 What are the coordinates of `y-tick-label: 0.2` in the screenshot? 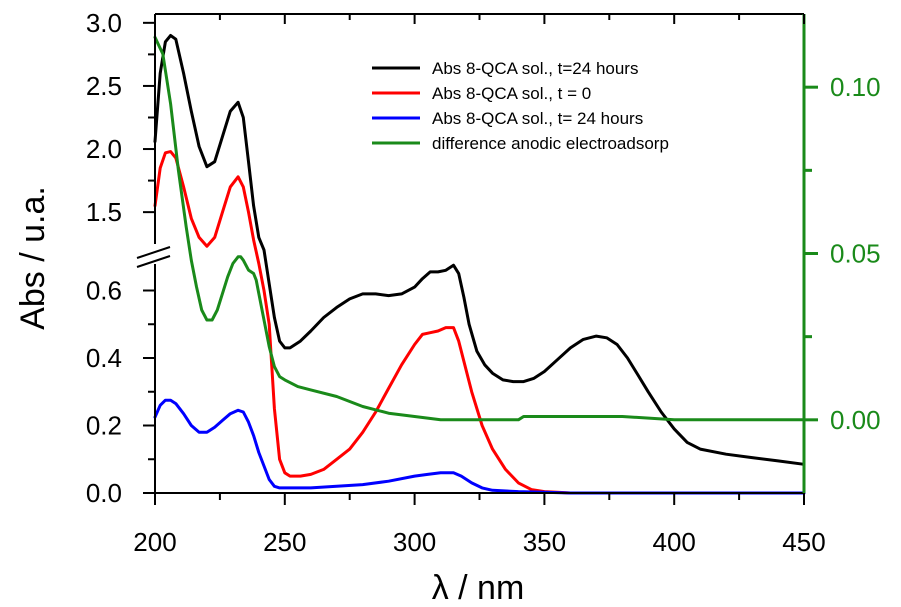 It's located at (104, 426).